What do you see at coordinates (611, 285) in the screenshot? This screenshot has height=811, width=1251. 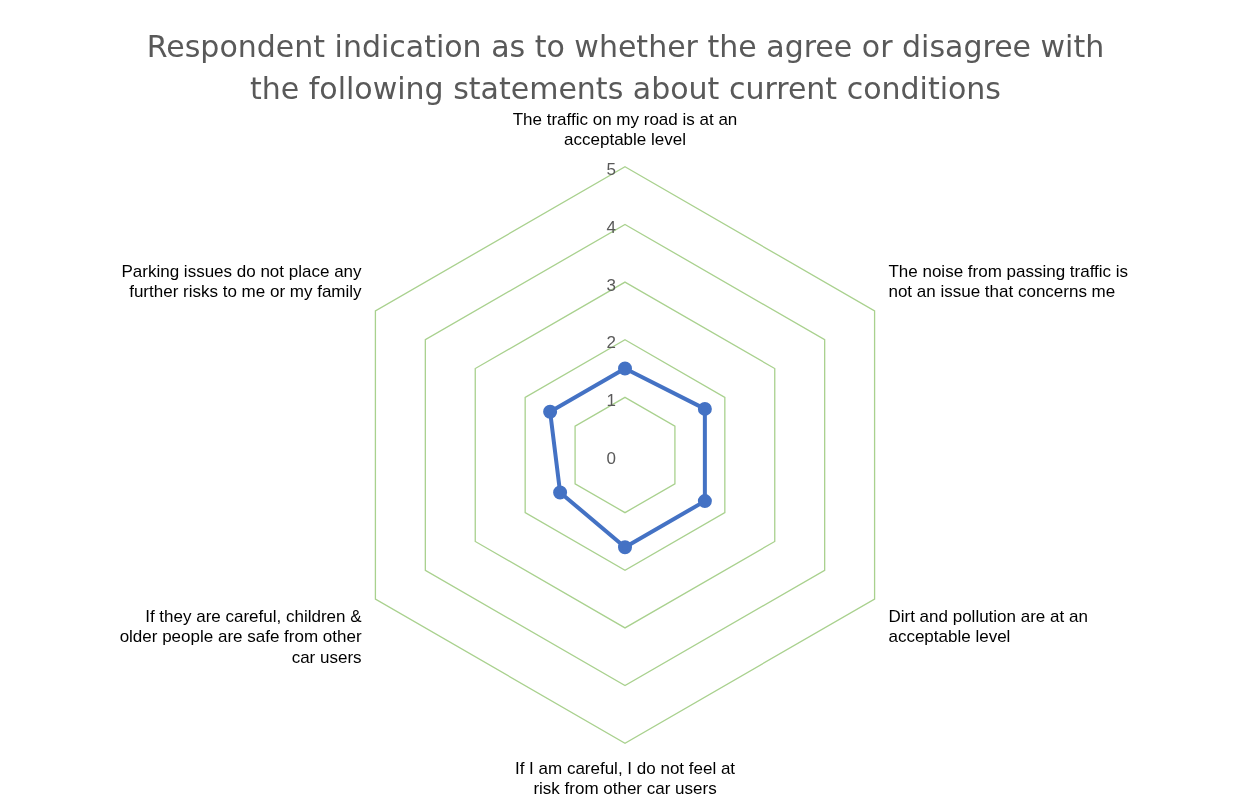 I see `y-tick-label: 3` at bounding box center [611, 285].